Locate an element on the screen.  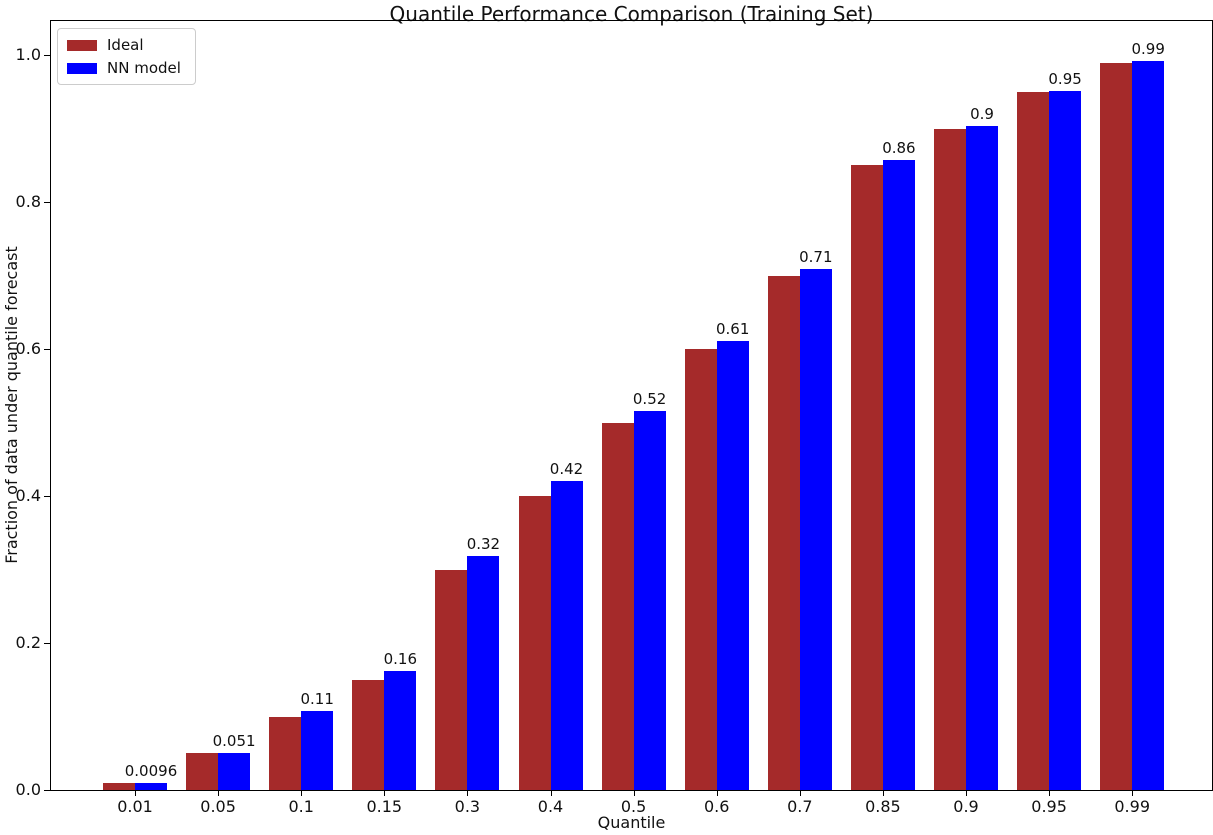
bar-value-label: 0.32 is located at coordinates (483, 544).